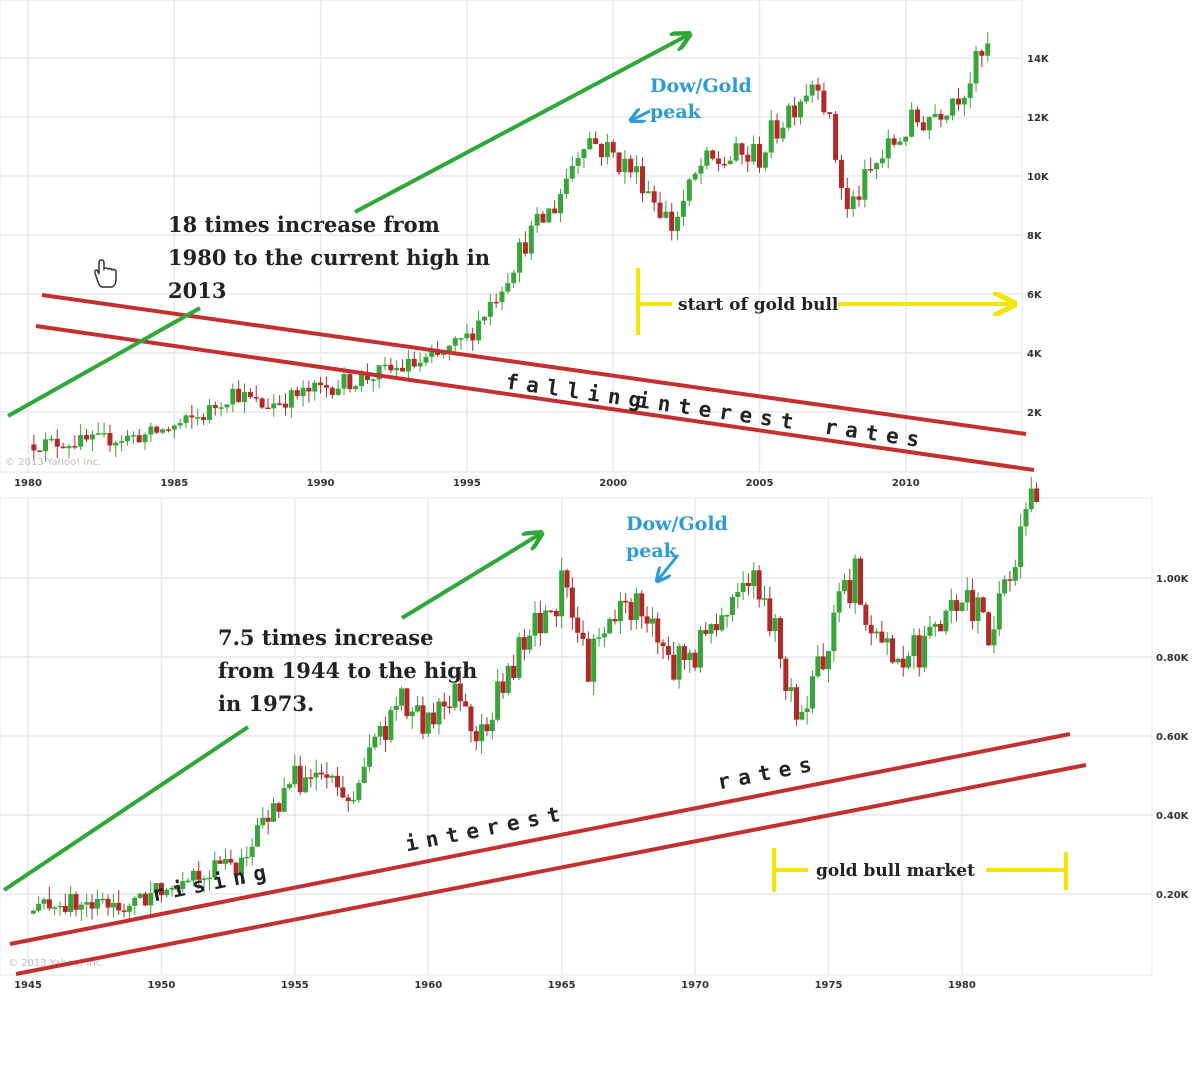 The width and height of the screenshot is (1200, 1079). What do you see at coordinates (304, 224) in the screenshot?
I see `top-increase-note-line1: 18 times increase from` at bounding box center [304, 224].